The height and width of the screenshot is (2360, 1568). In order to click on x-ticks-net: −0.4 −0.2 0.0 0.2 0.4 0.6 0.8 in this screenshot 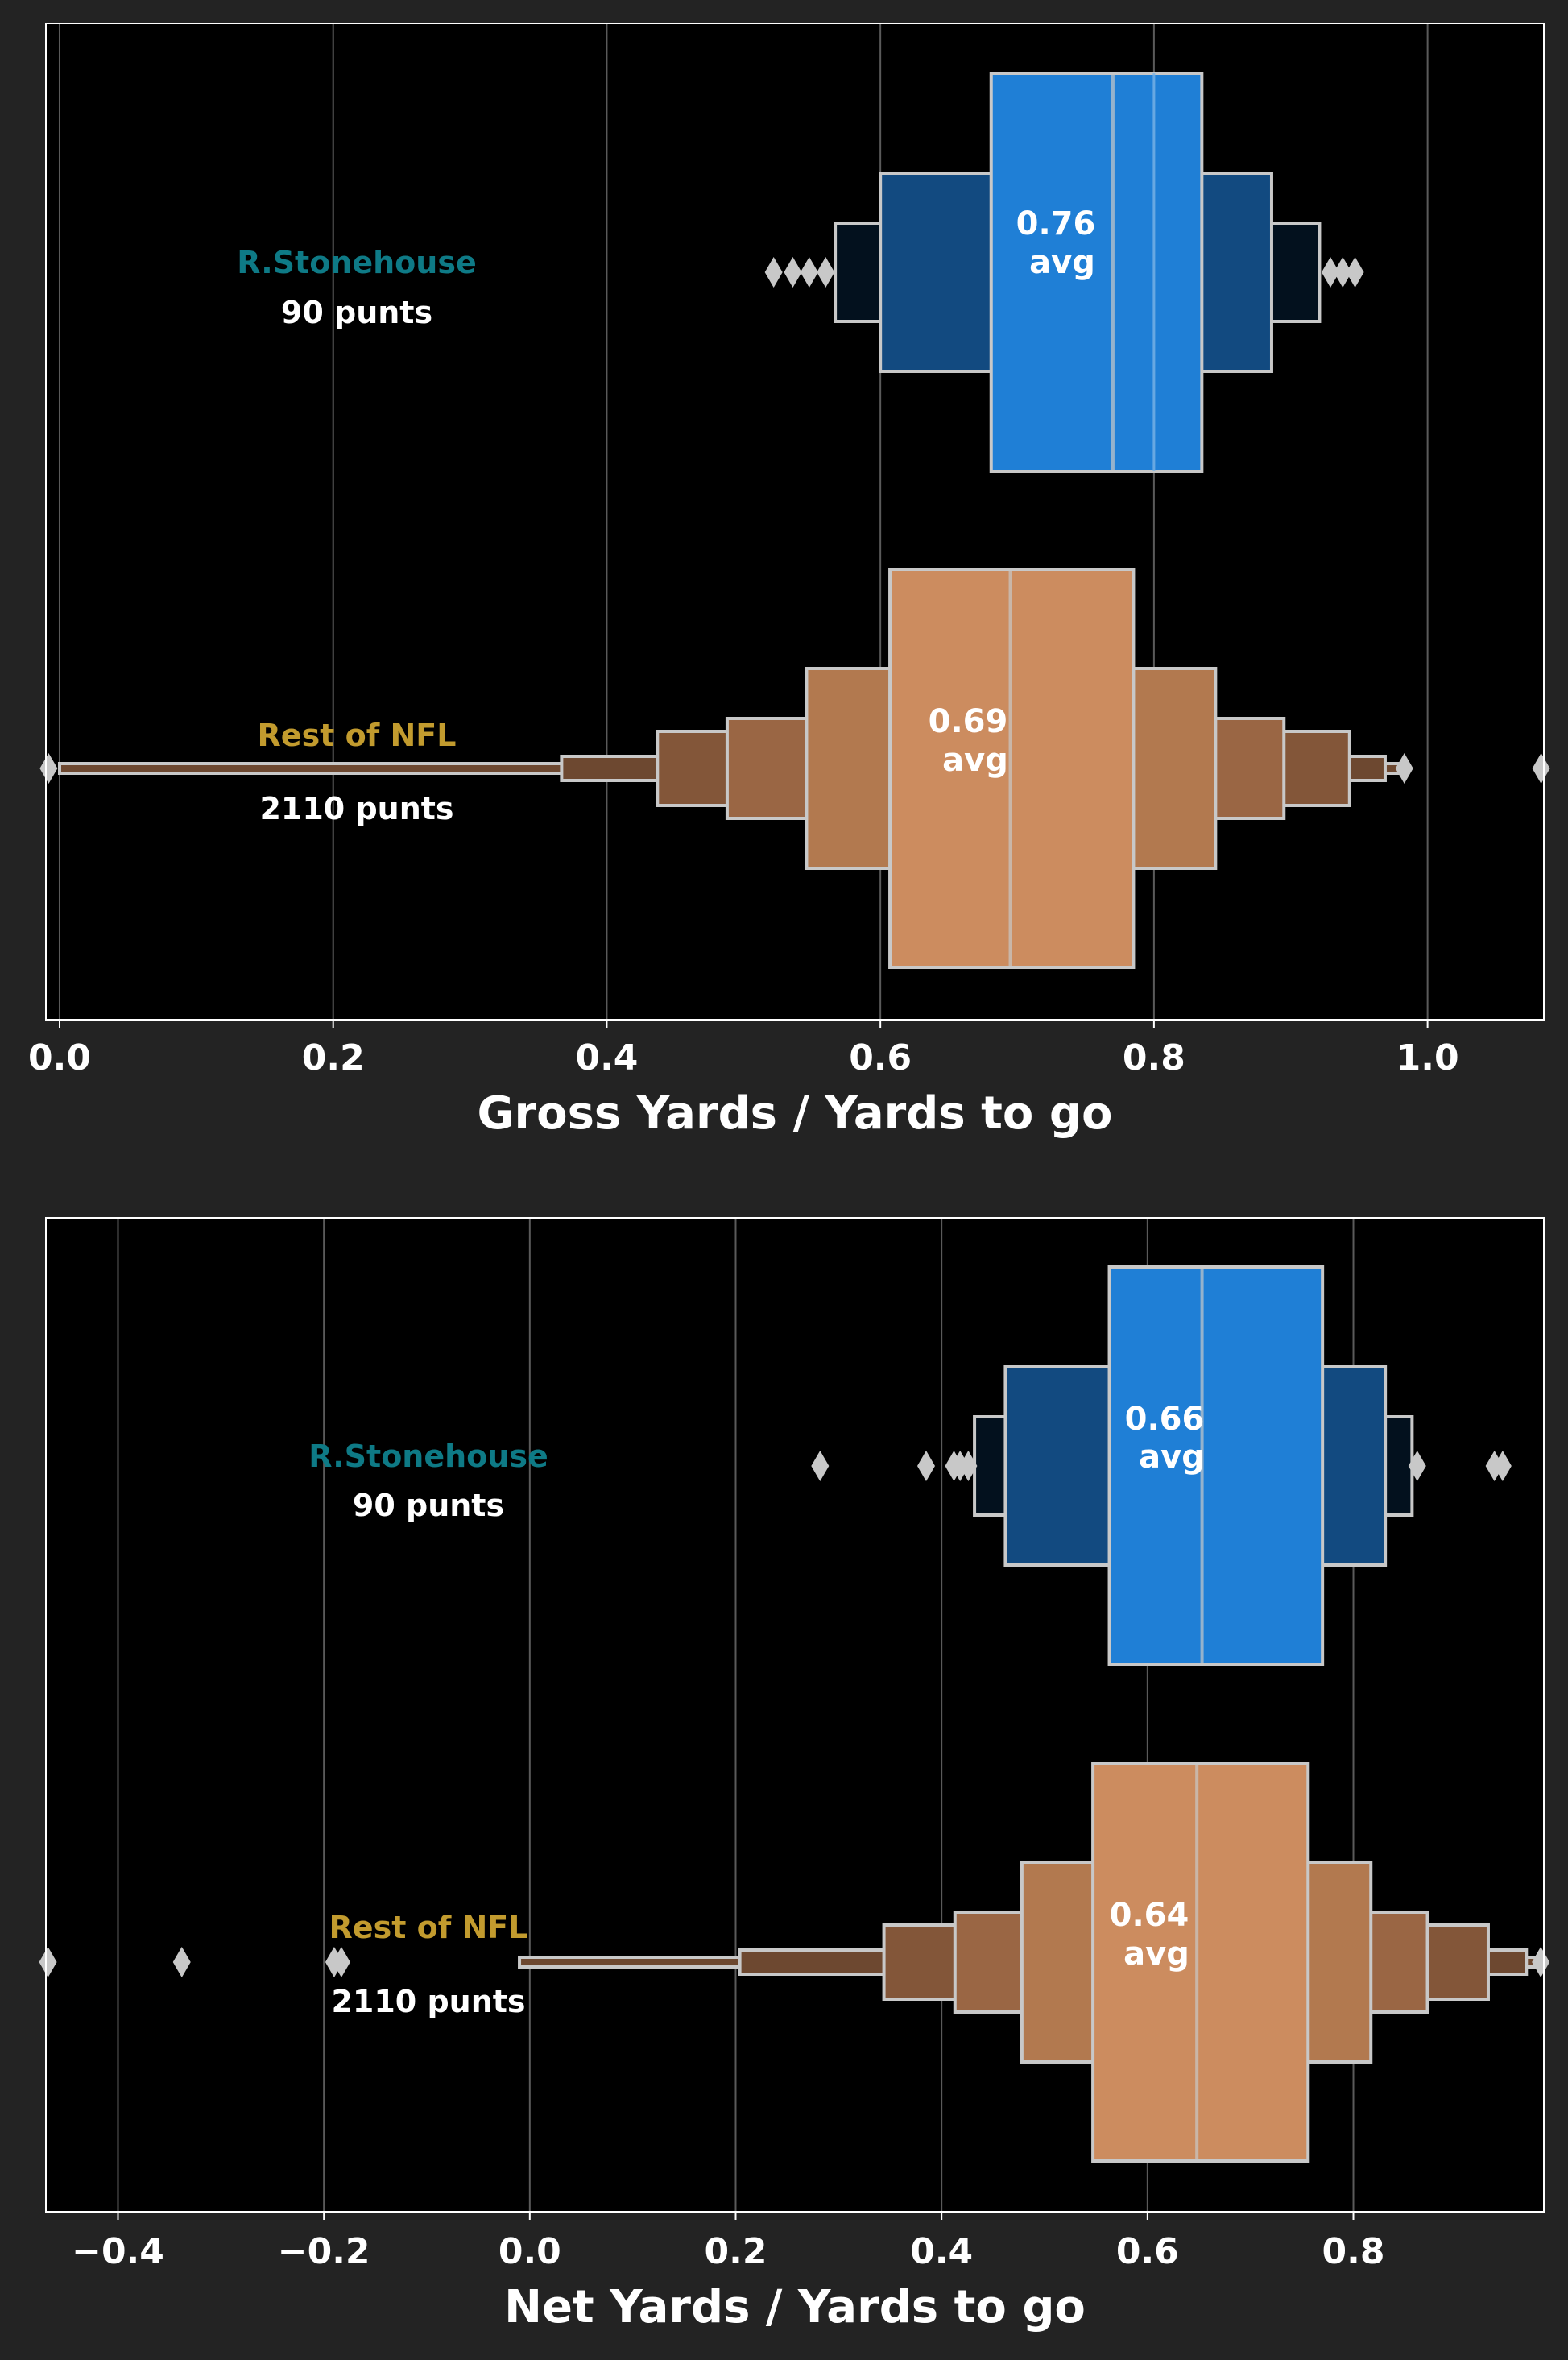, I will do `click(728, 2242)`.